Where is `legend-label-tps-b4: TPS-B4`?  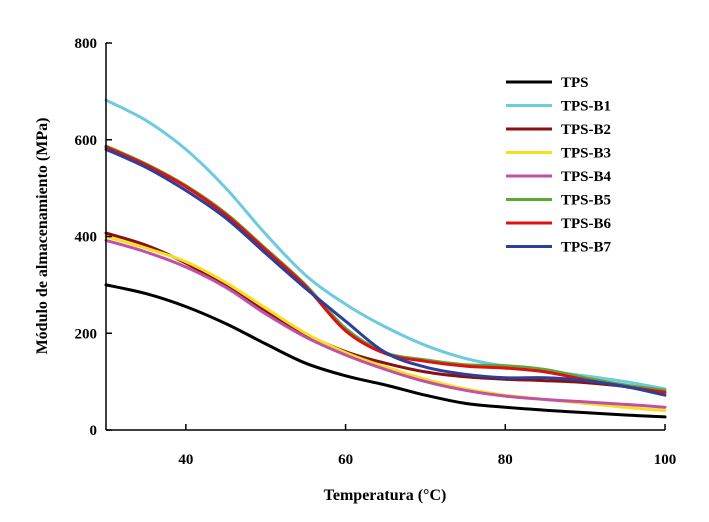 legend-label-tps-b4: TPS-B4 is located at coordinates (586, 177).